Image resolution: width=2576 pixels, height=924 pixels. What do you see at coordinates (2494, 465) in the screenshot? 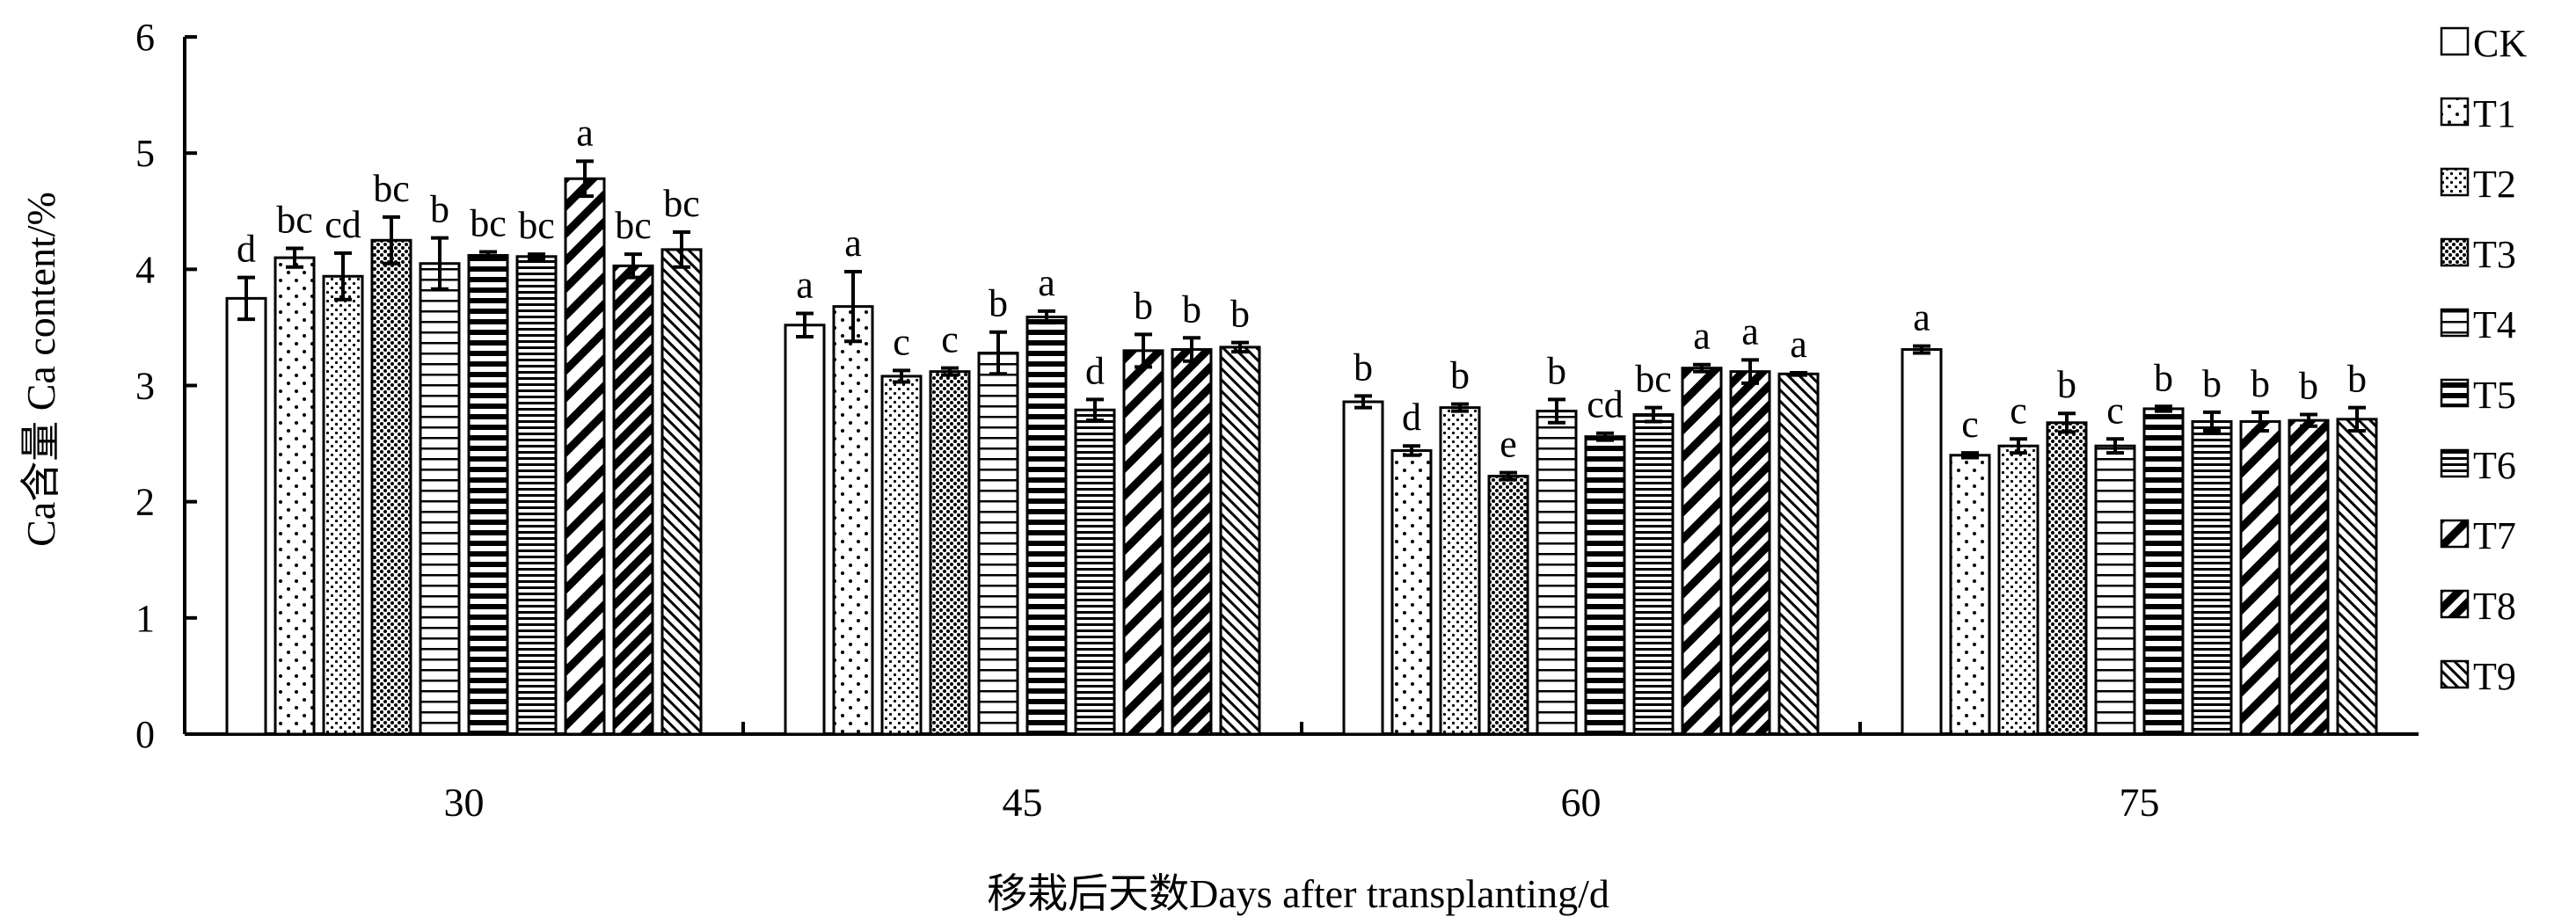
I see `legend-label: T6` at bounding box center [2494, 465].